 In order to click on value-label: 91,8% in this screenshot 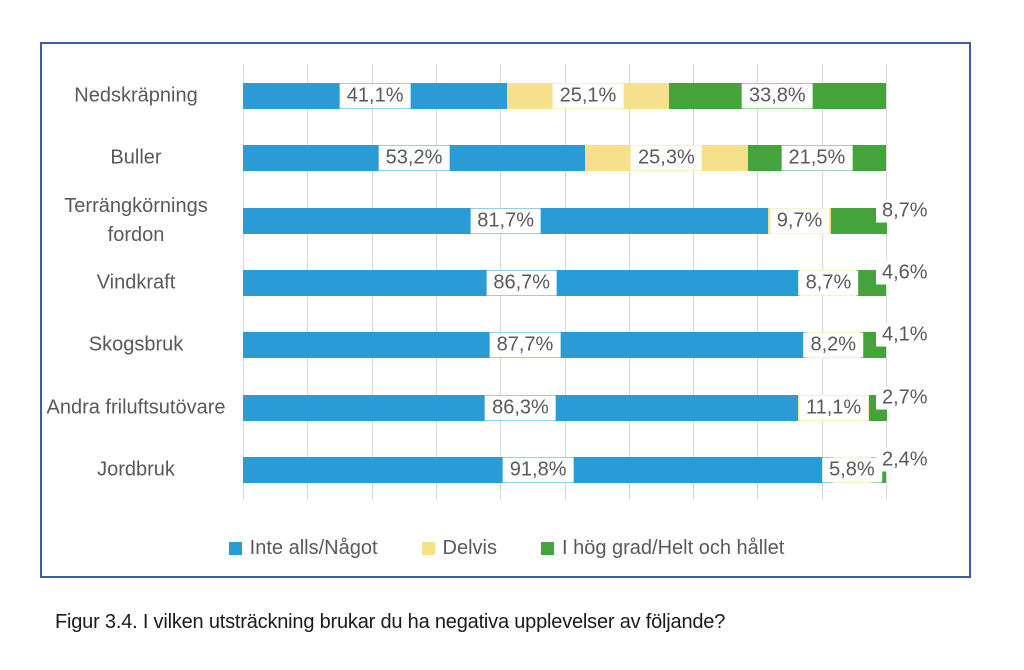, I will do `click(538, 470)`.